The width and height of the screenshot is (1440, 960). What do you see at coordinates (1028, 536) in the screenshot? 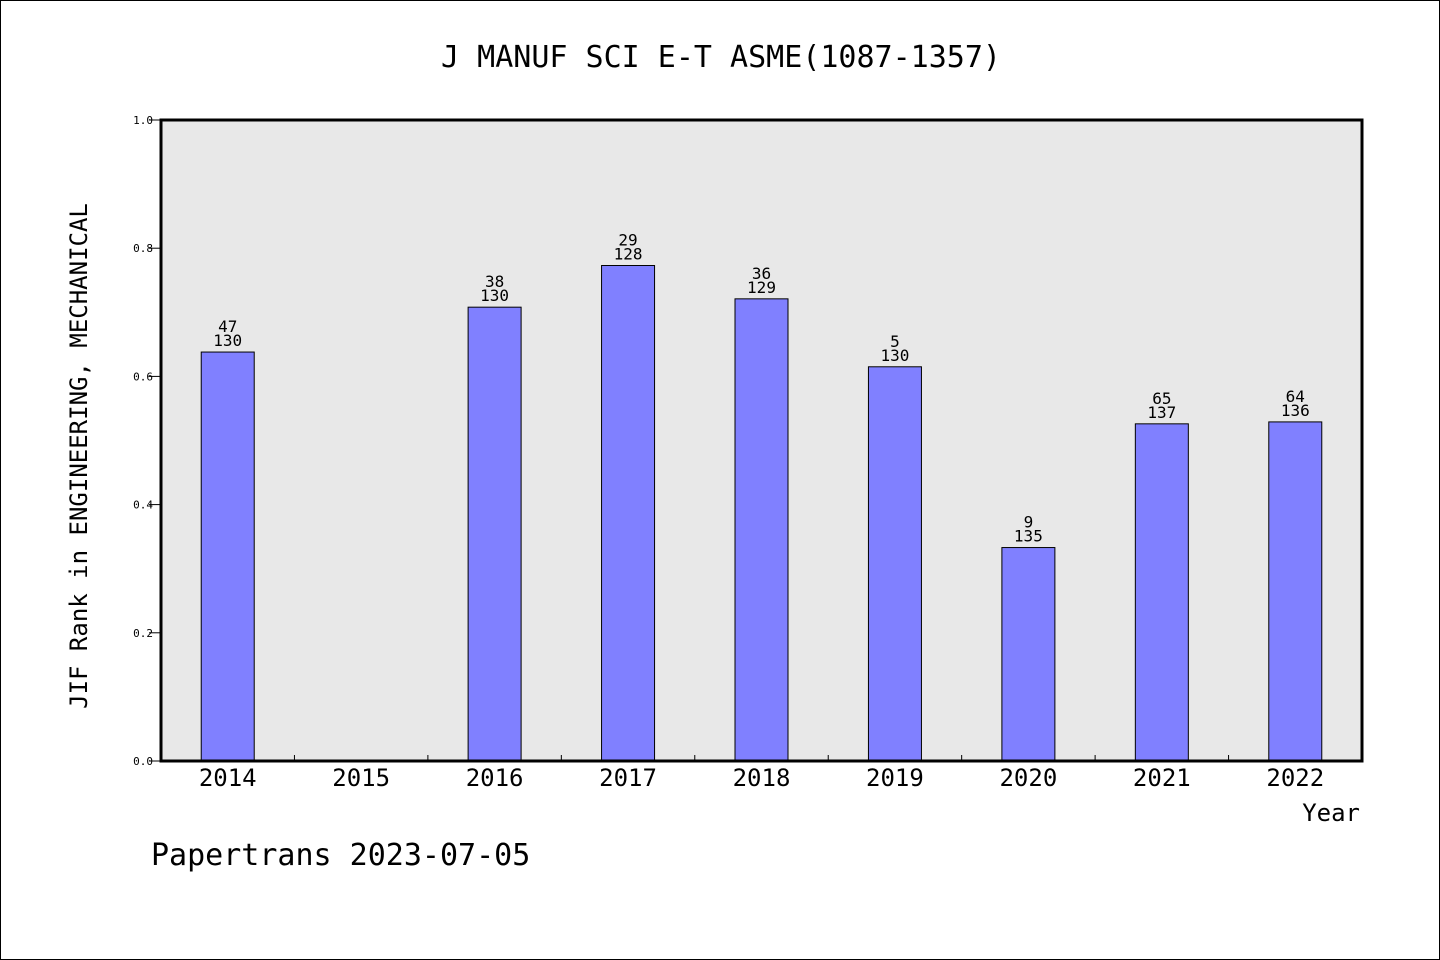
I see `data-label-total: 135` at bounding box center [1028, 536].